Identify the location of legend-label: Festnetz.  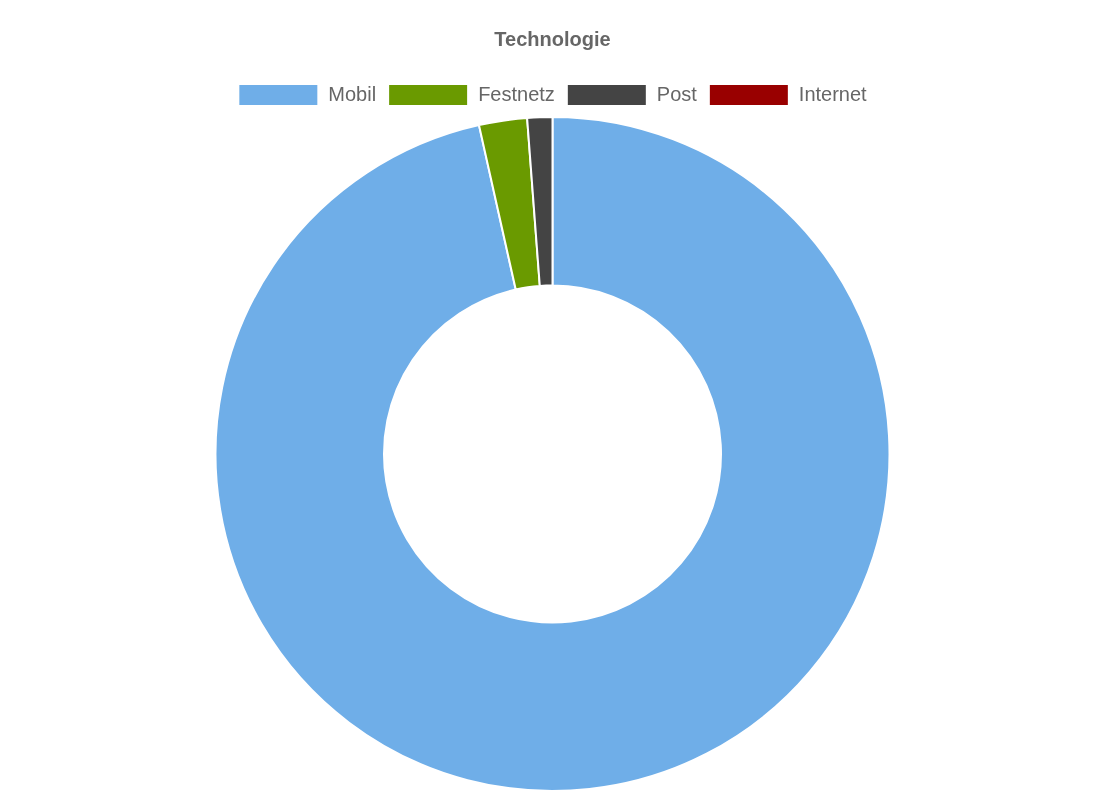
(516, 93).